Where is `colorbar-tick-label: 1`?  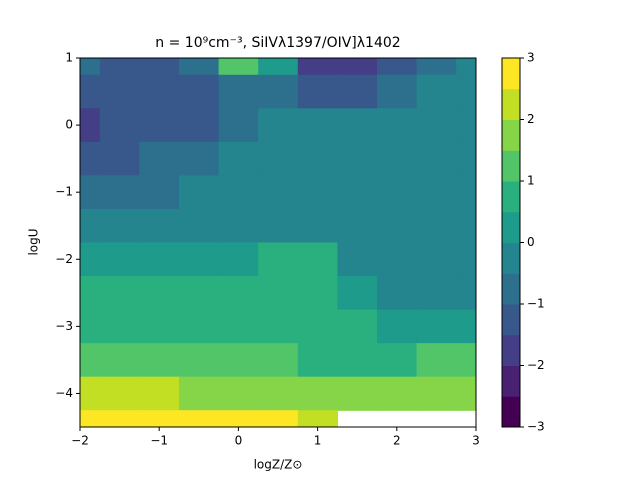
colorbar-tick-label: 1 is located at coordinates (531, 181).